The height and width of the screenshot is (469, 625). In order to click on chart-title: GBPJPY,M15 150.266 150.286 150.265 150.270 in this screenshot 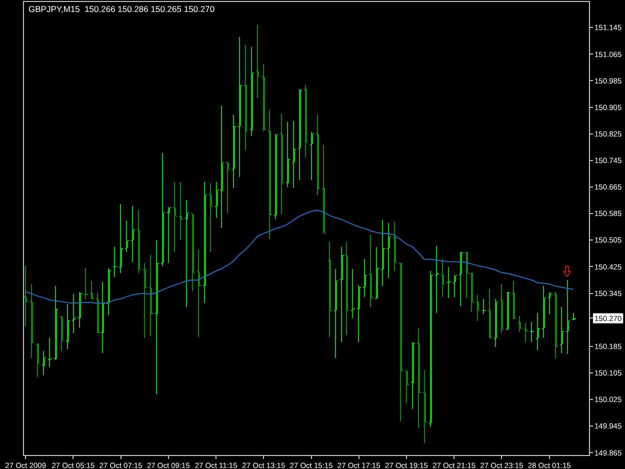, I will do `click(121, 9)`.